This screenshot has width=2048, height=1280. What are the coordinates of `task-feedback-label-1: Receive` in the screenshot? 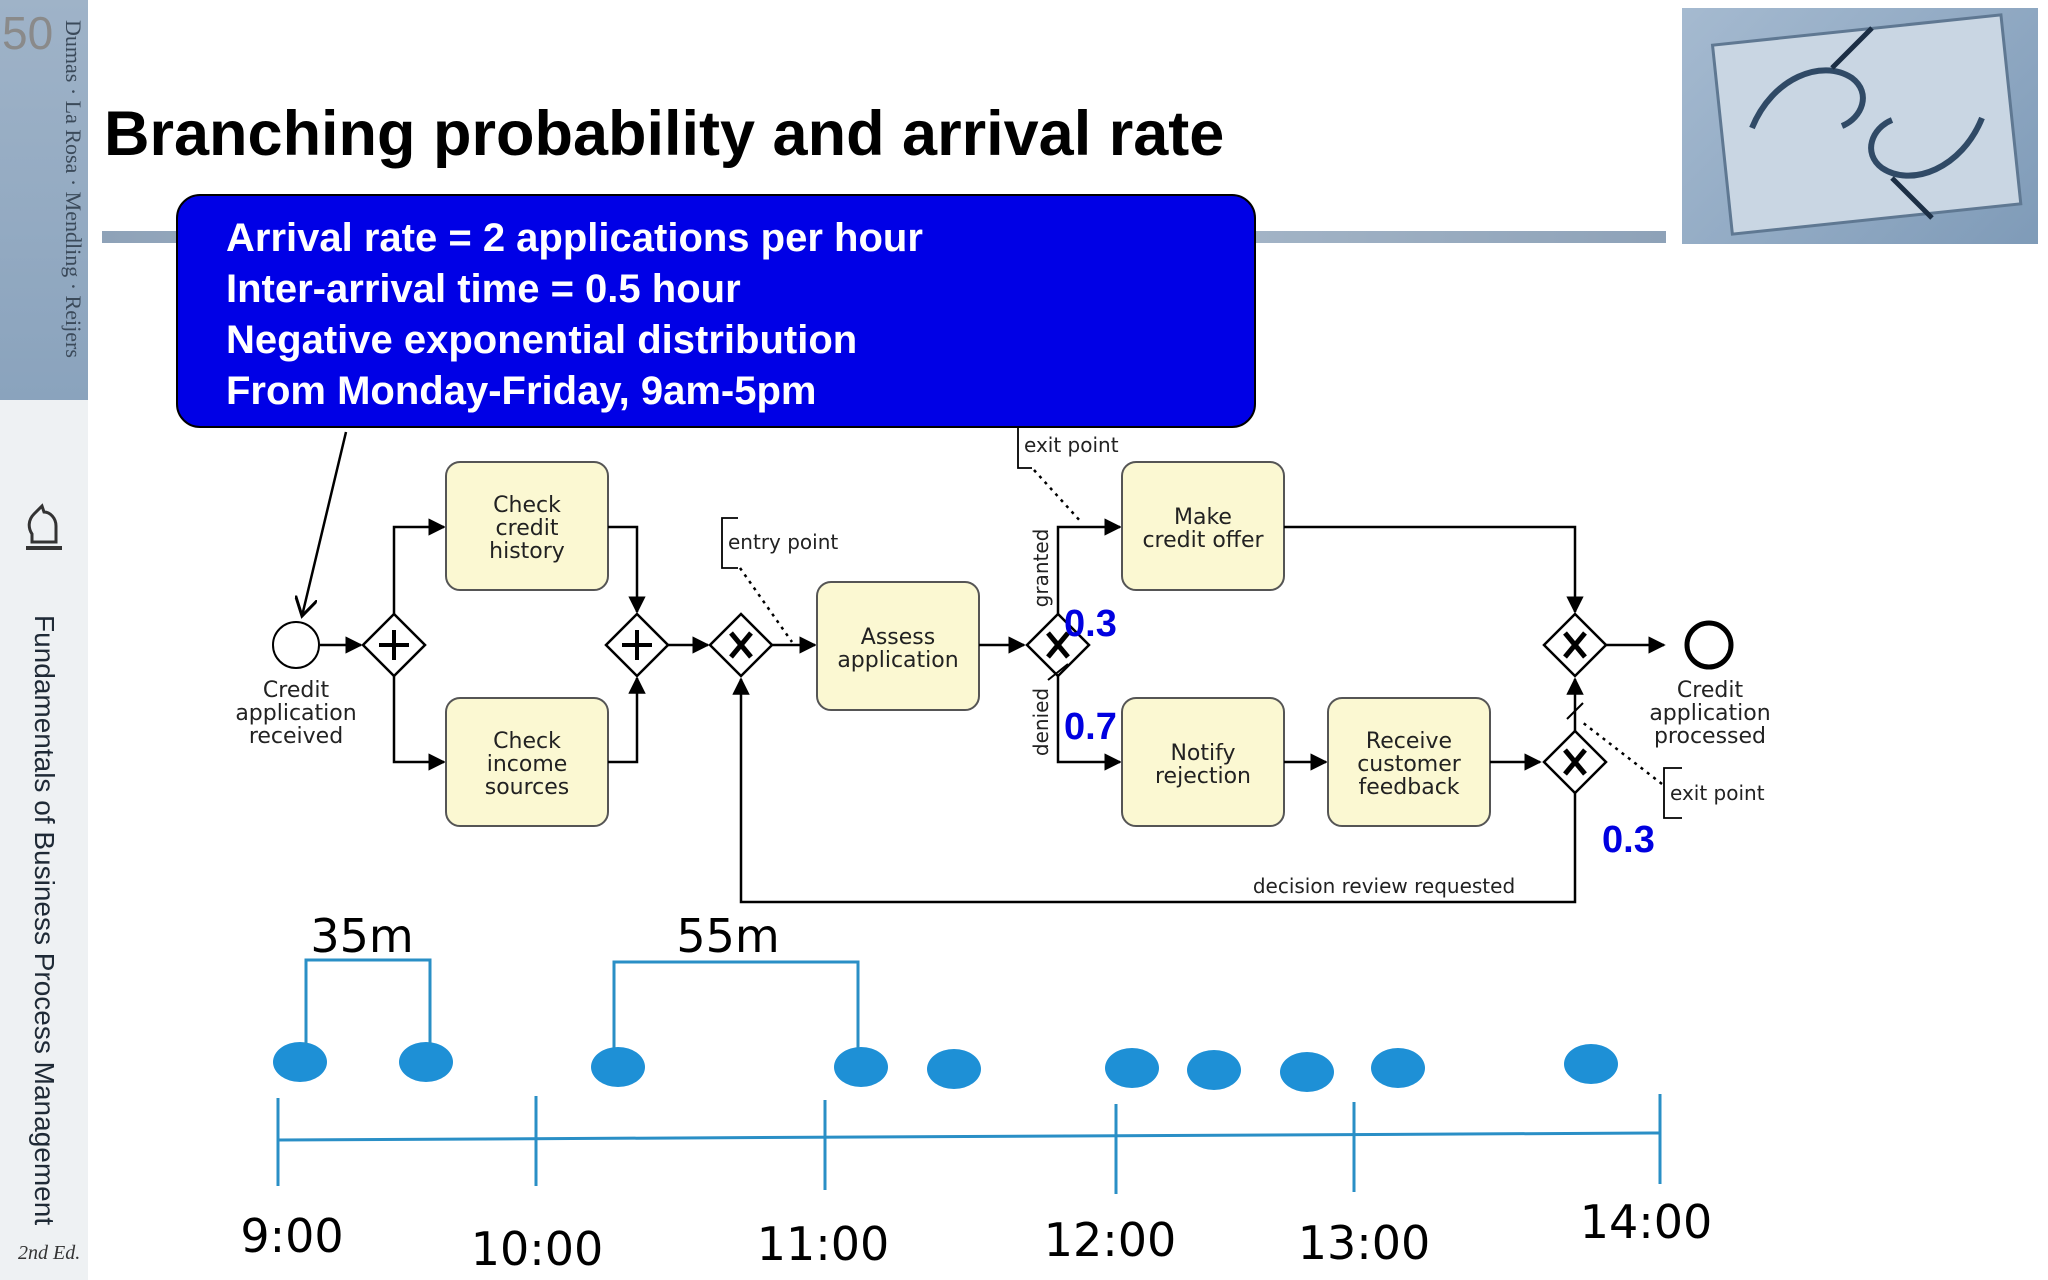 It's located at (1409, 741).